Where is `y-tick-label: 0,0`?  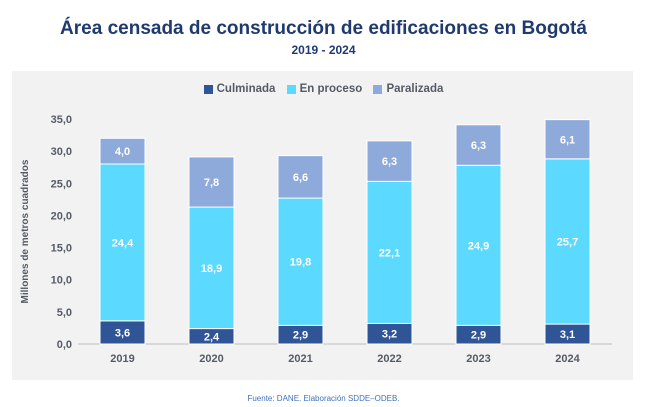
y-tick-label: 0,0 is located at coordinates (64, 345).